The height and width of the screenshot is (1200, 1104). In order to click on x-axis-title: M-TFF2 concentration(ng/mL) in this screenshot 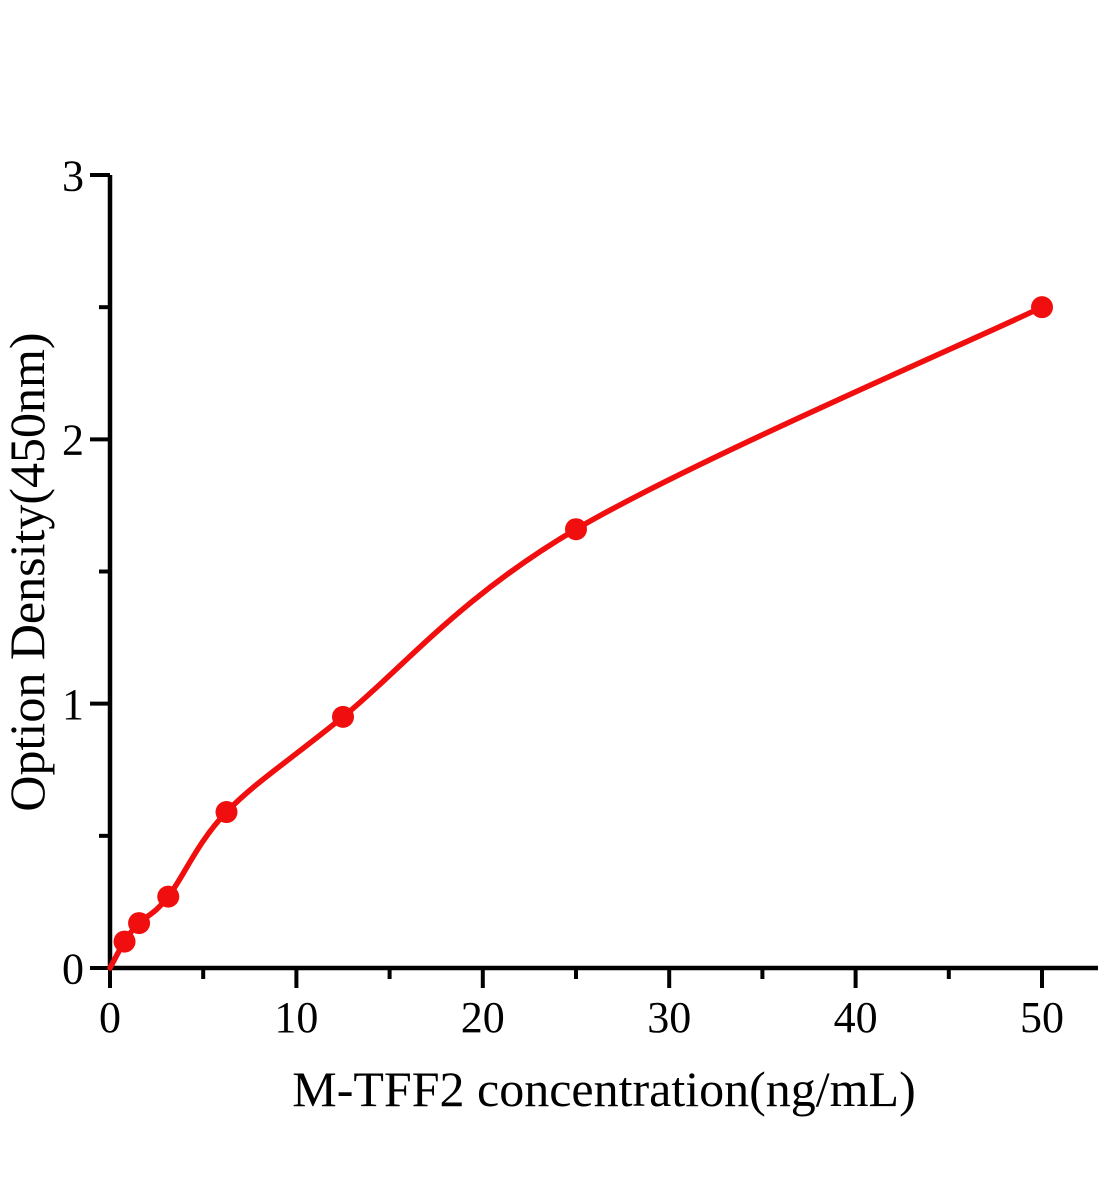, I will do `click(604, 1089)`.